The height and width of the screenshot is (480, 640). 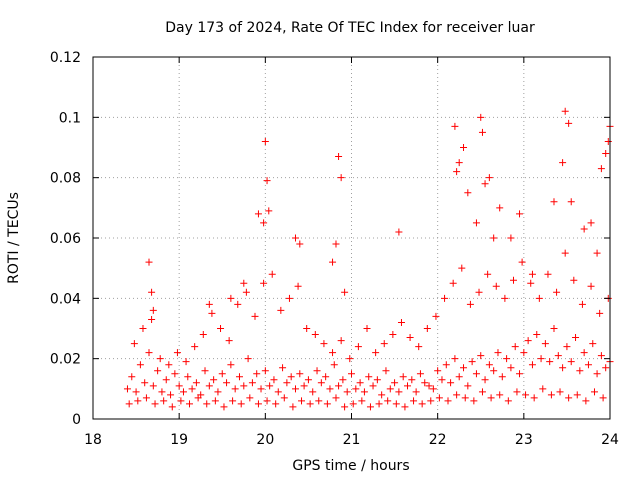 What do you see at coordinates (65, 239) in the screenshot?
I see `y-tick-label: 0.06` at bounding box center [65, 239].